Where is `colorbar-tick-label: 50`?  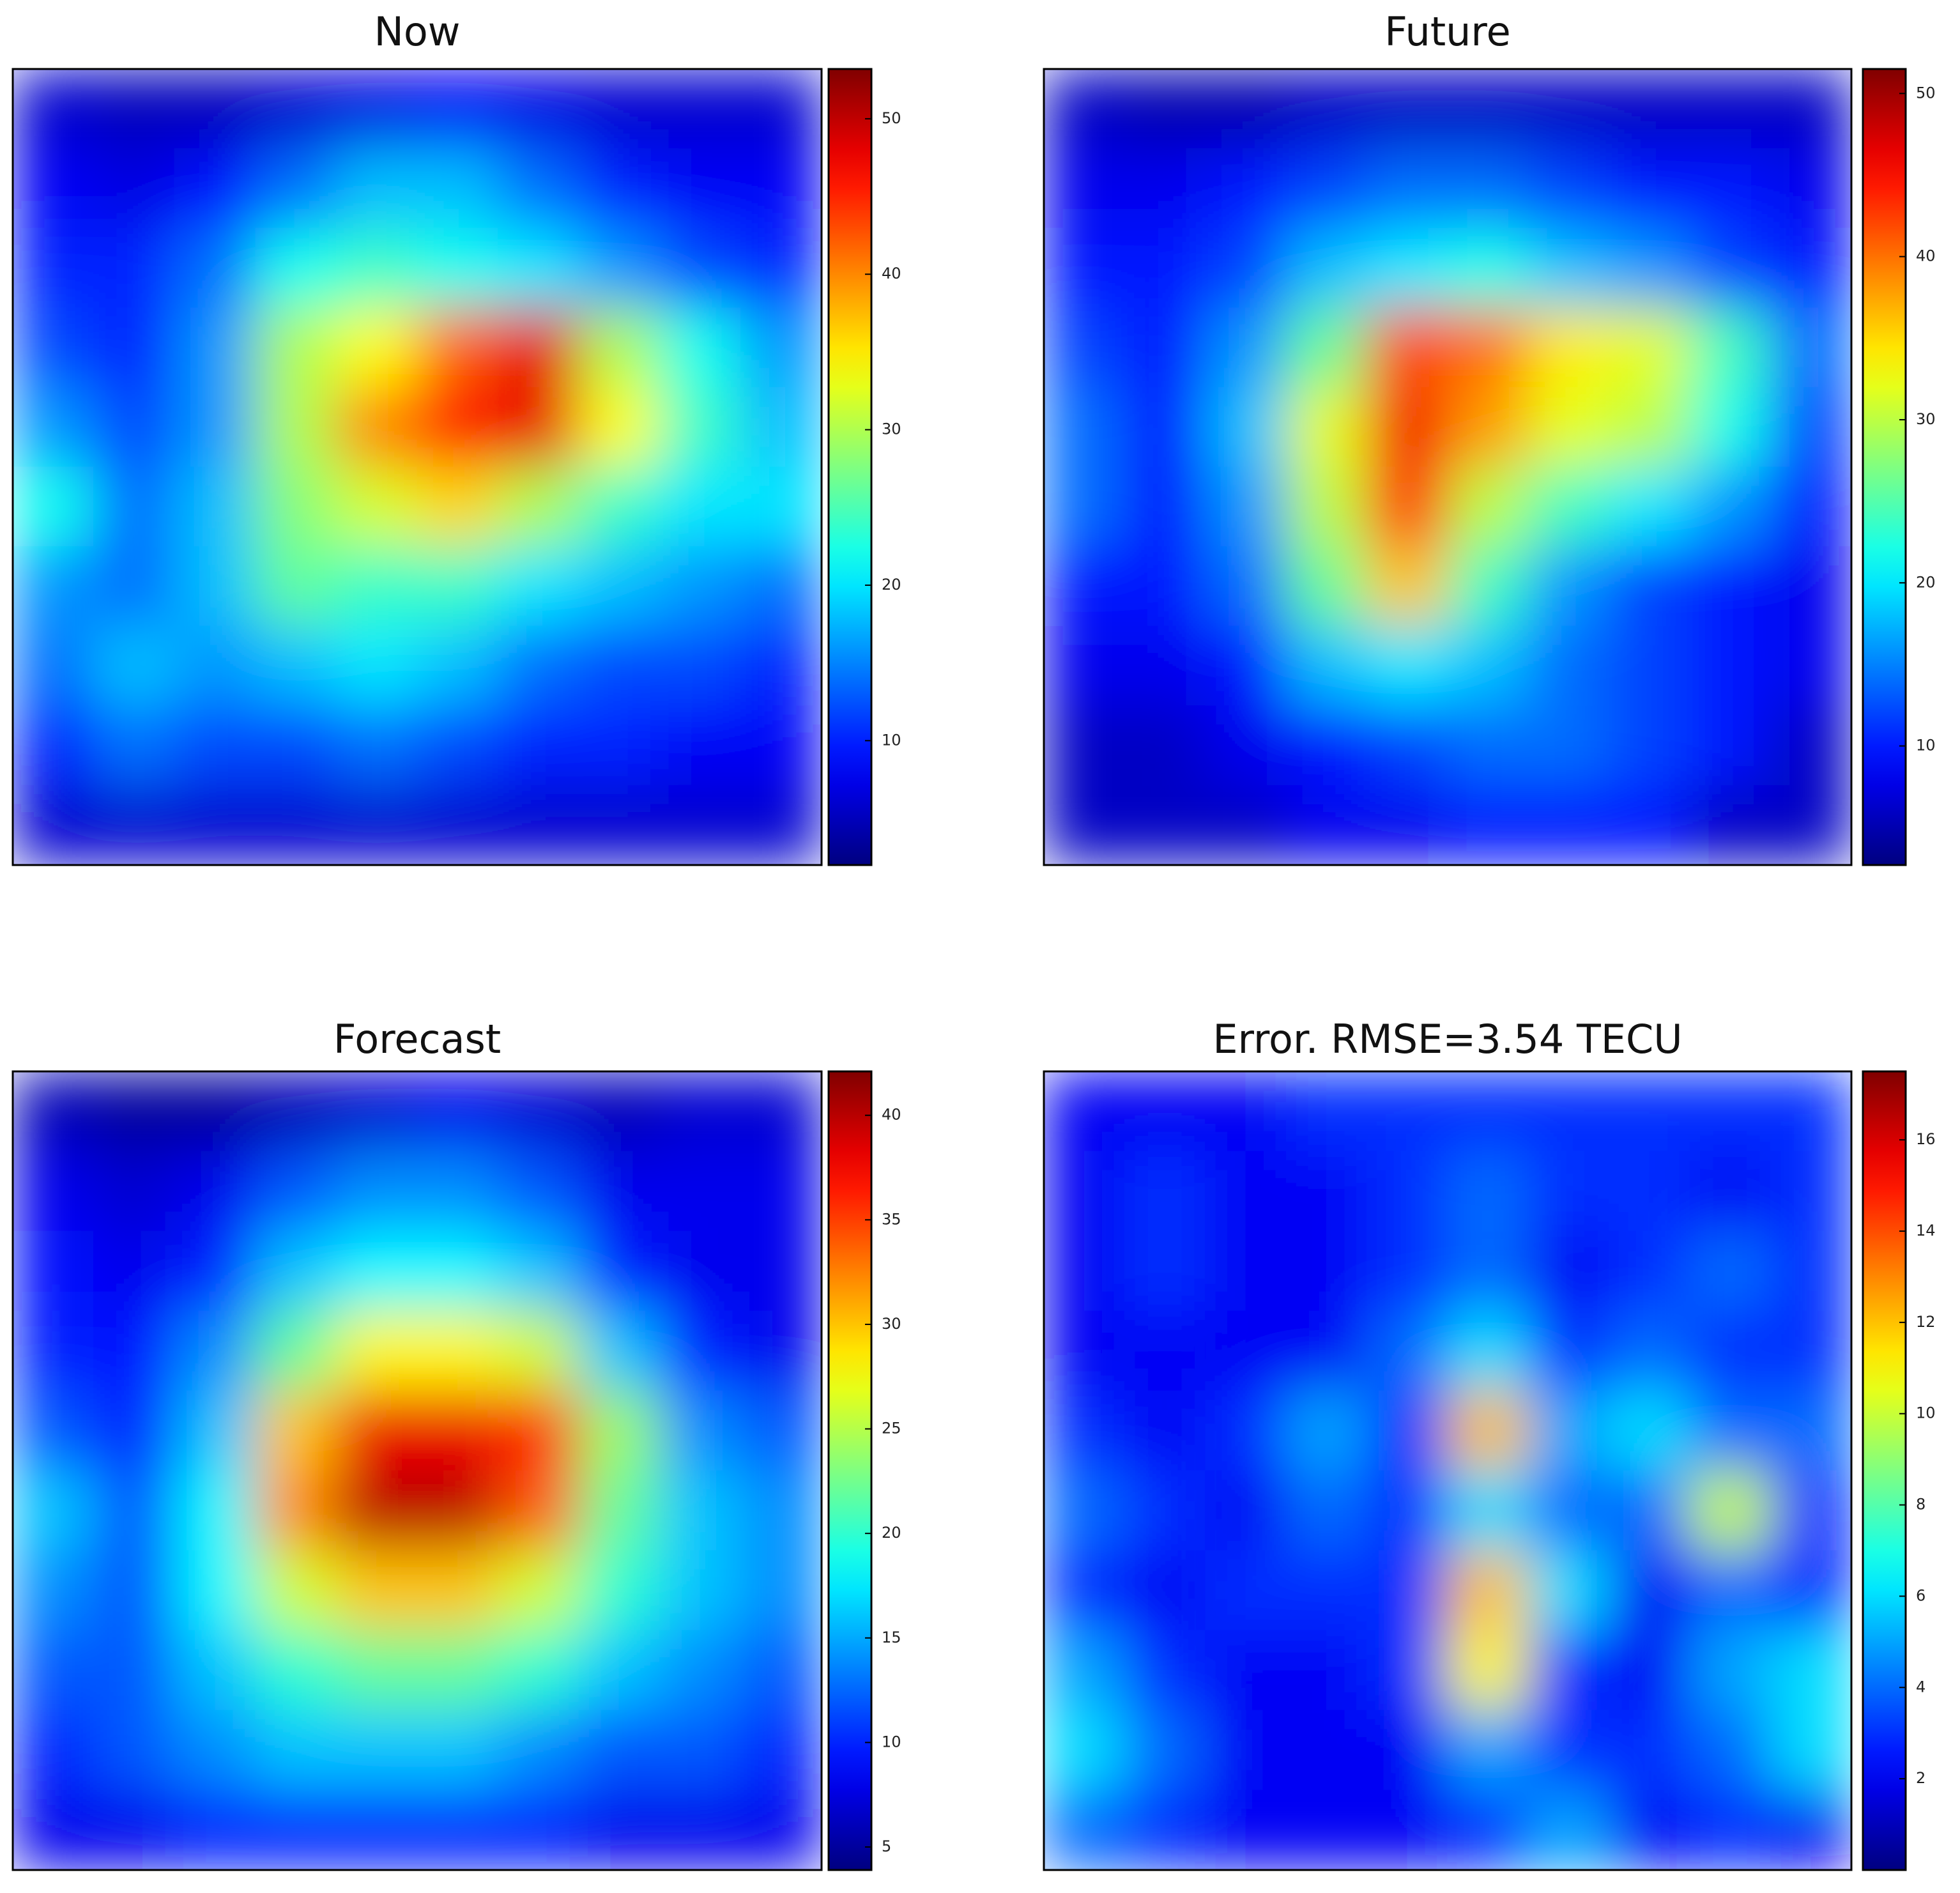 colorbar-tick-label: 50 is located at coordinates (891, 118).